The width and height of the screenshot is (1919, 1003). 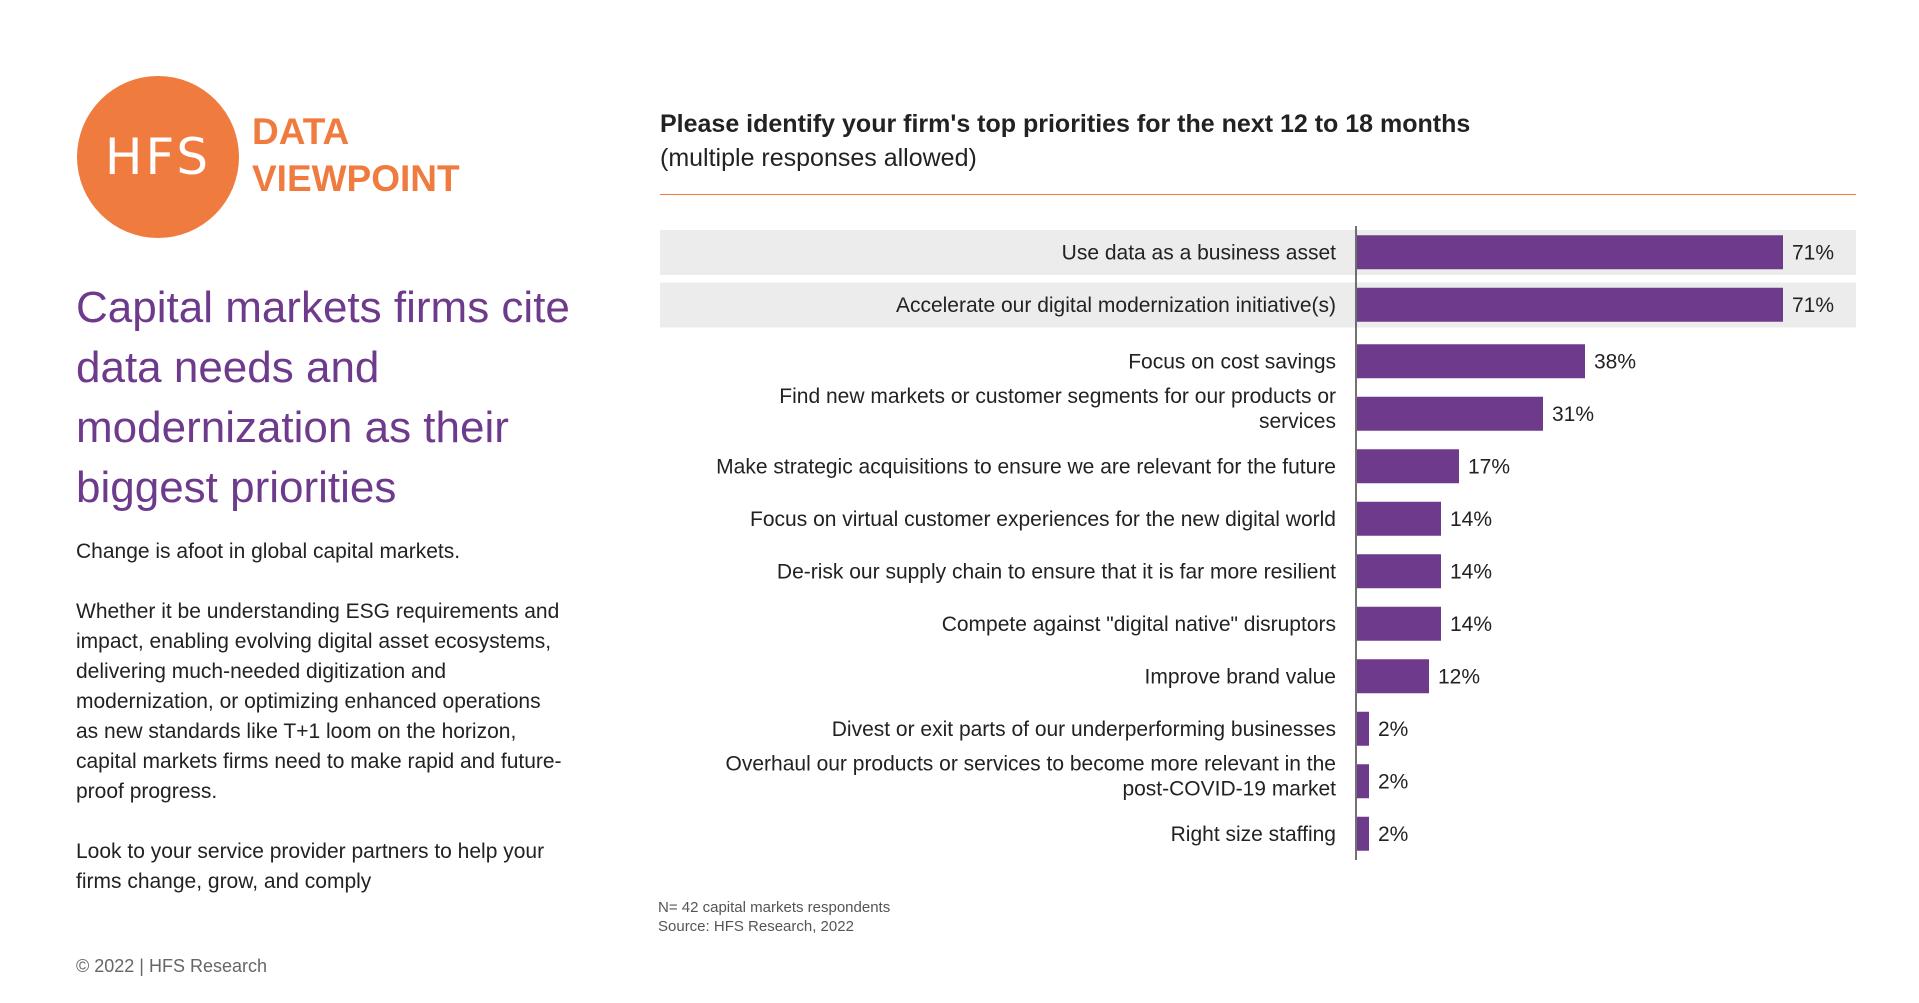 What do you see at coordinates (1253, 834) in the screenshot?
I see `category-label: Right size staffing` at bounding box center [1253, 834].